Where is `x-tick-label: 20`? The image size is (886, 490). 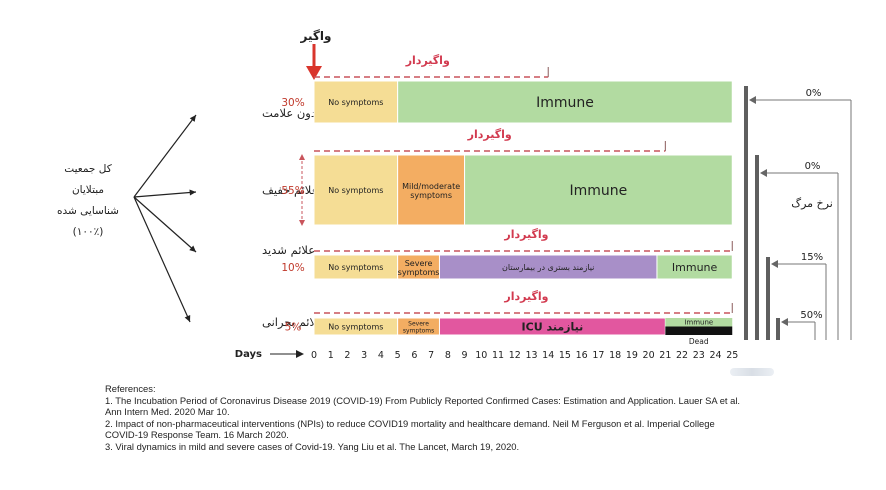 x-tick-label: 20 is located at coordinates (649, 355).